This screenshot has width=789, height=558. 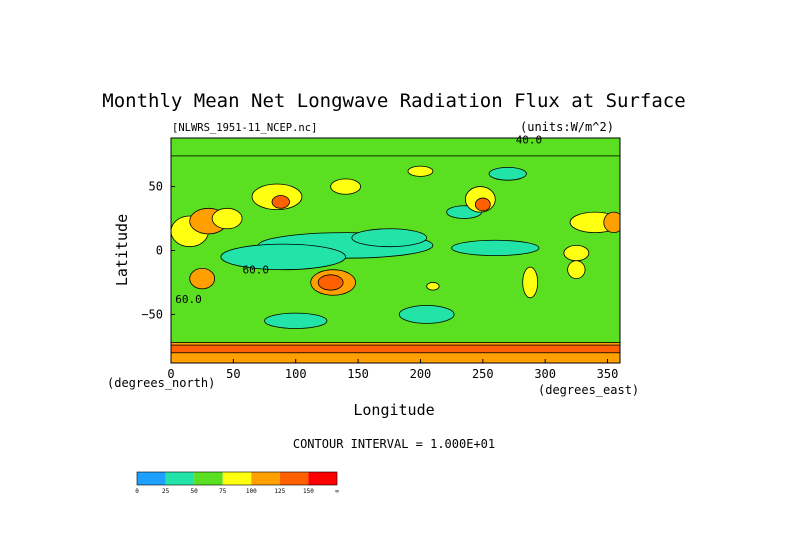 I want to click on x-tick-label-1: 50, so click(x=233, y=374).